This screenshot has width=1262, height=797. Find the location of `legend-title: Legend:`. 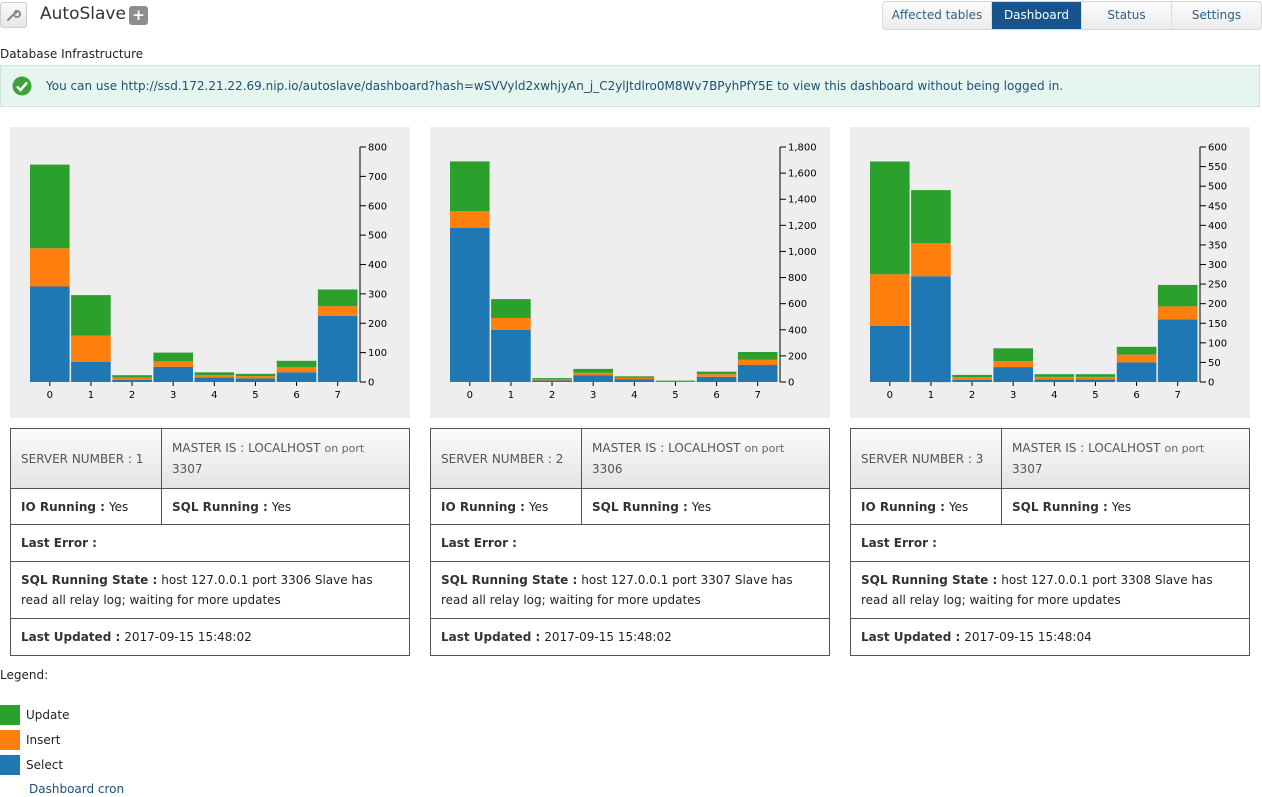

legend-title: Legend: is located at coordinates (24, 675).